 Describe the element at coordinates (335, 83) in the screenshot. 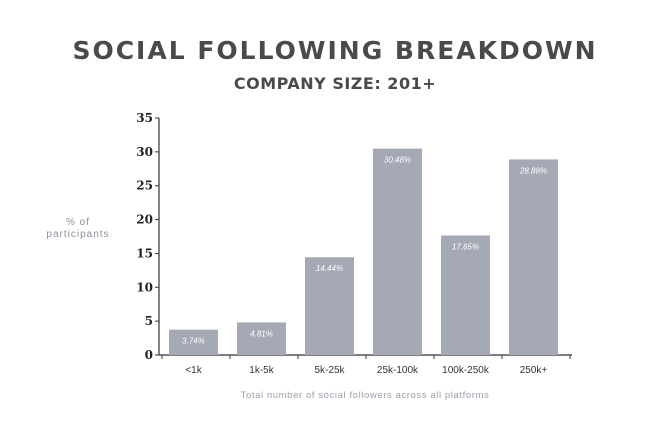

I see `chart-subtitle: COMPANY SIZE: 201+` at that location.